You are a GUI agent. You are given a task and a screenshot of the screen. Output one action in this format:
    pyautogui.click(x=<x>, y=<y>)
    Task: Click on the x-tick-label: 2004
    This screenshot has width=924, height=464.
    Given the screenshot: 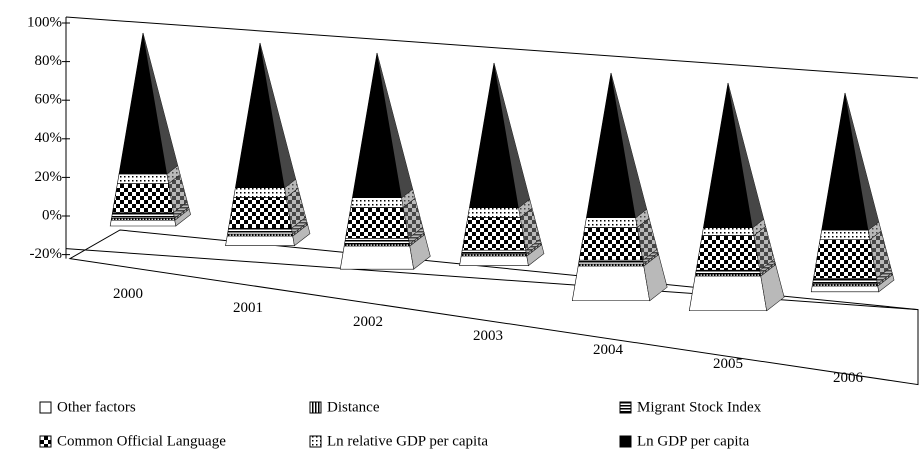 What is the action you would take?
    pyautogui.click(x=608, y=350)
    